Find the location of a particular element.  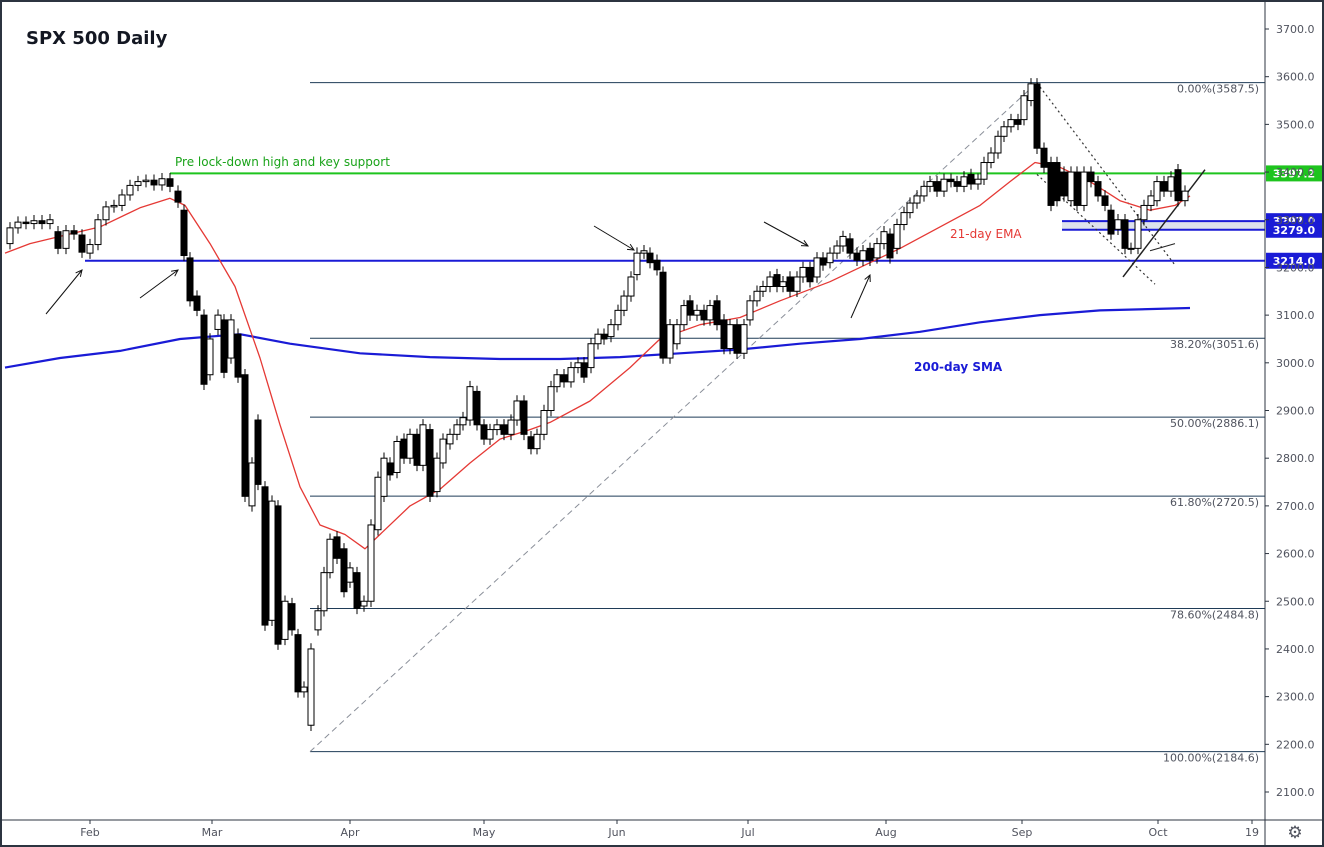

y-tick-label: 3000.0 is located at coordinates (1295, 363).